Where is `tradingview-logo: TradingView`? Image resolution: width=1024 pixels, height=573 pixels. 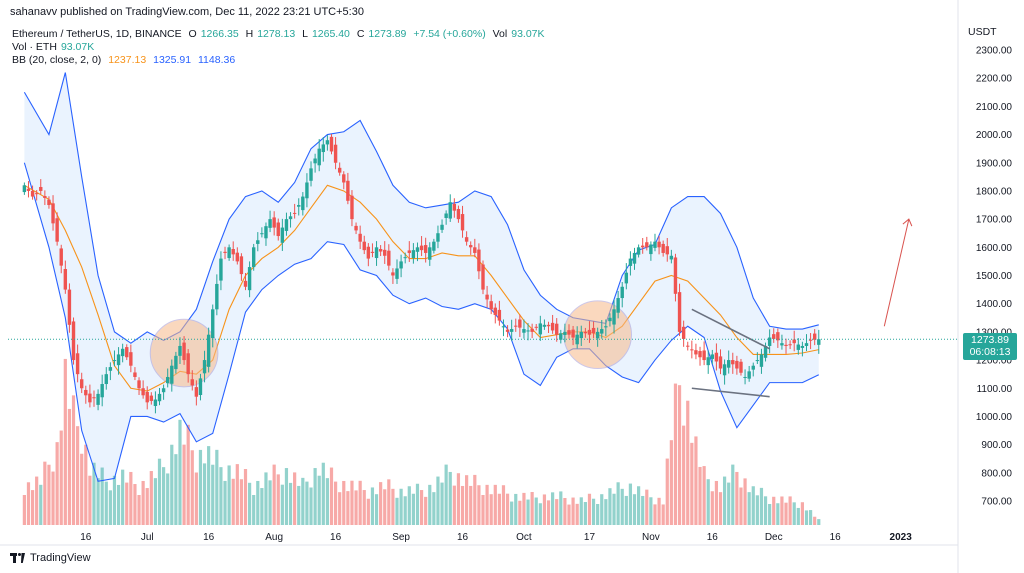 tradingview-logo: TradingView is located at coordinates (50, 558).